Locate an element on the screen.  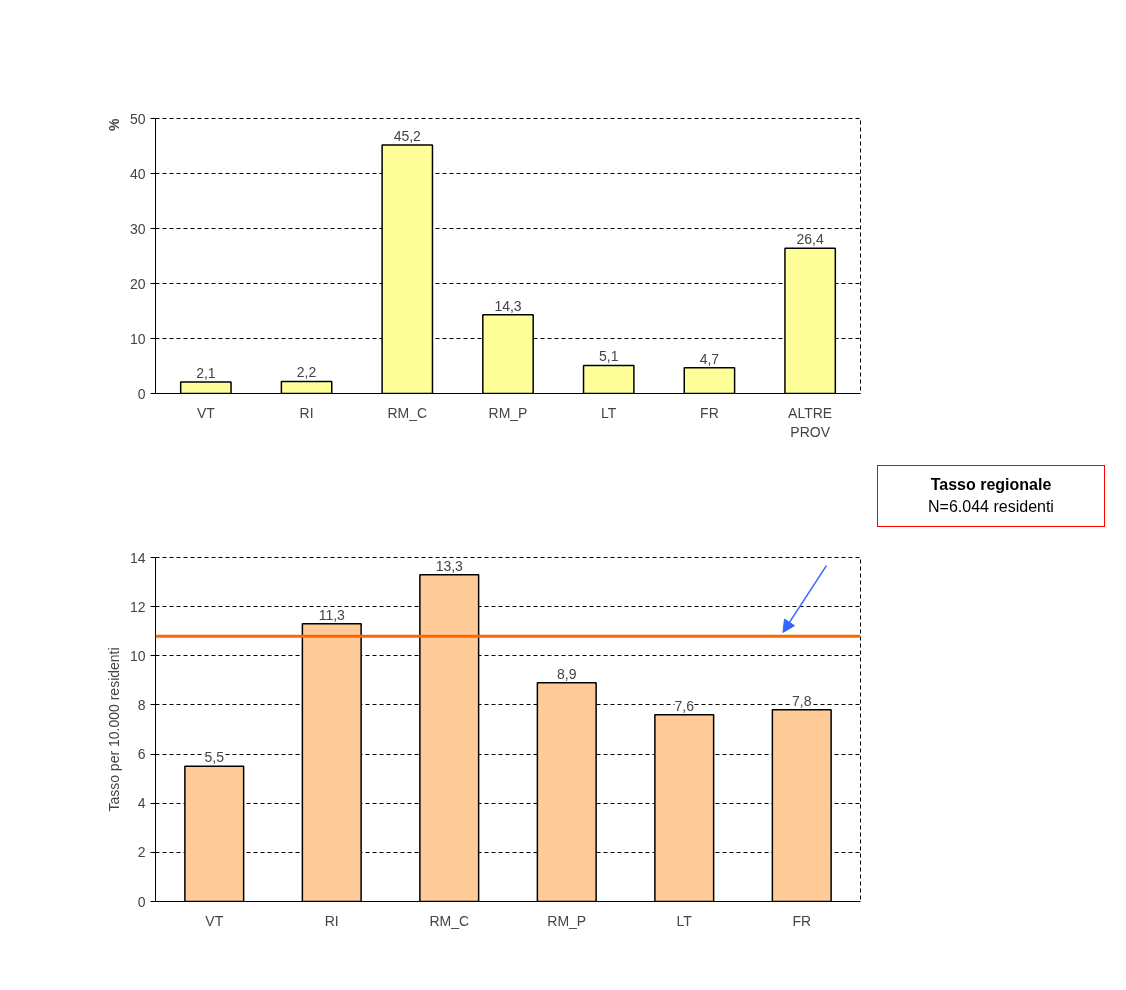
data-label: 45,2 is located at coordinates (407, 135).